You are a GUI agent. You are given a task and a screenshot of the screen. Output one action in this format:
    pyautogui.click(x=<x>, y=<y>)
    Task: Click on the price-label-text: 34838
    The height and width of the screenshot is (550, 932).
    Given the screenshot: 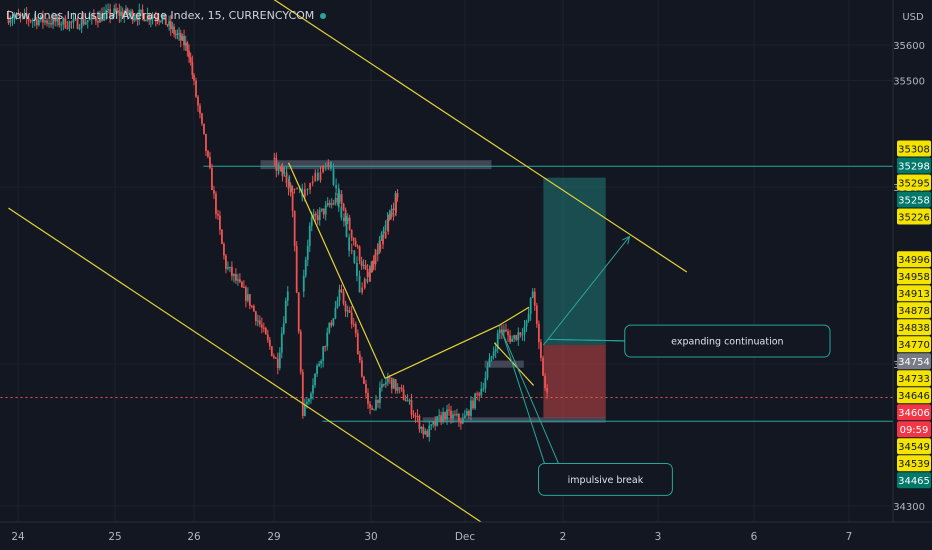 What is the action you would take?
    pyautogui.click(x=914, y=328)
    